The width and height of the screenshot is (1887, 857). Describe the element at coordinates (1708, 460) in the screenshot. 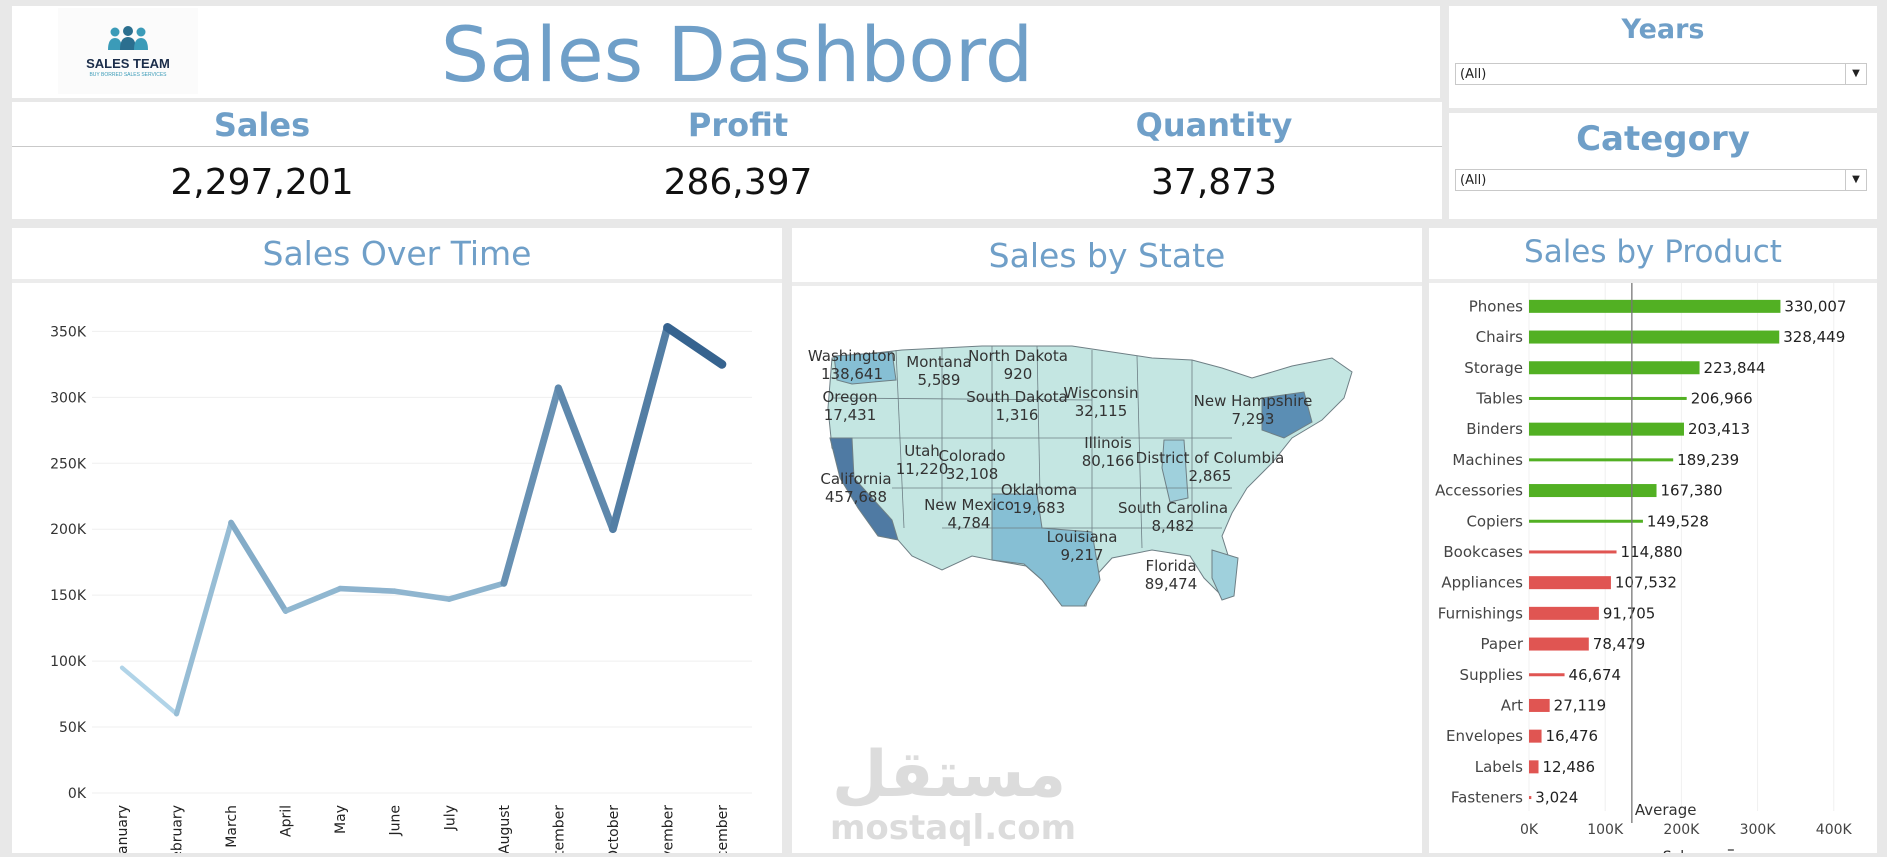

I see `value-label: 189,239` at that location.